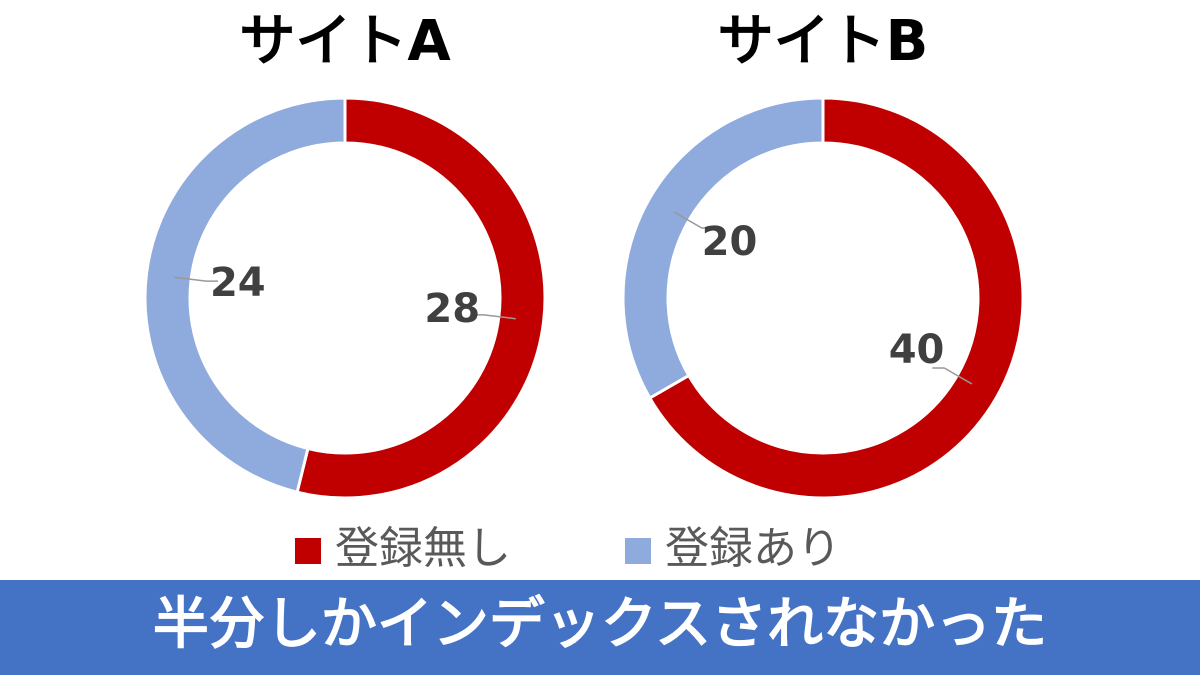 The image size is (1200, 679). What do you see at coordinates (423, 548) in the screenshot?
I see `legend-label: 登録無し` at bounding box center [423, 548].